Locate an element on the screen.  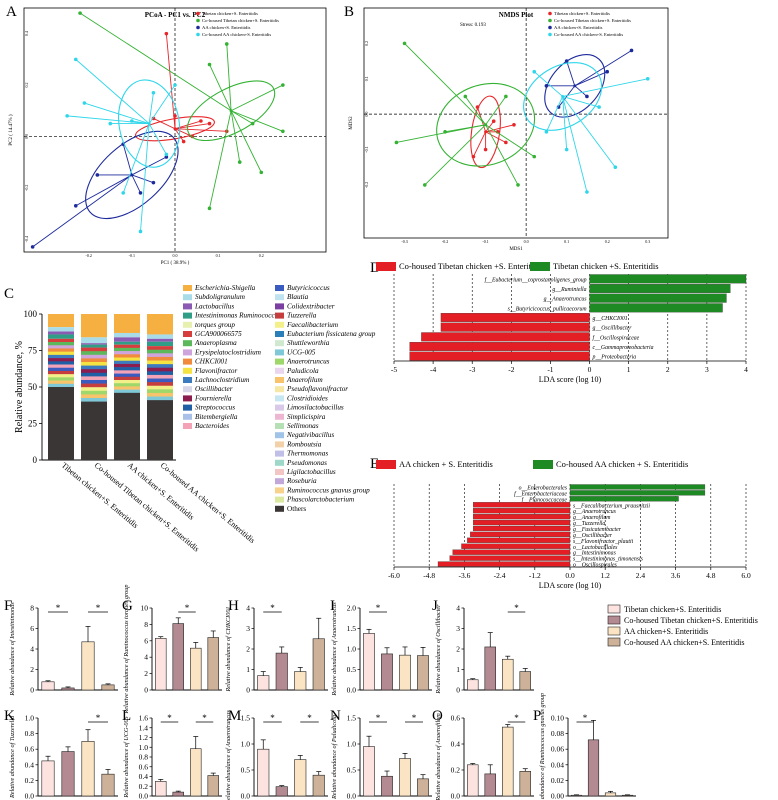
y-tick-label: 0.2 is located at coordinates (26, 85).